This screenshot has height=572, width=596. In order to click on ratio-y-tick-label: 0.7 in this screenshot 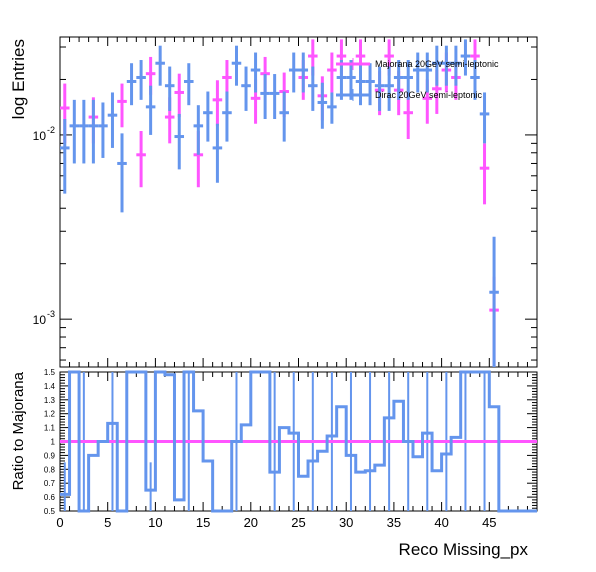, I will do `click(50, 483)`.